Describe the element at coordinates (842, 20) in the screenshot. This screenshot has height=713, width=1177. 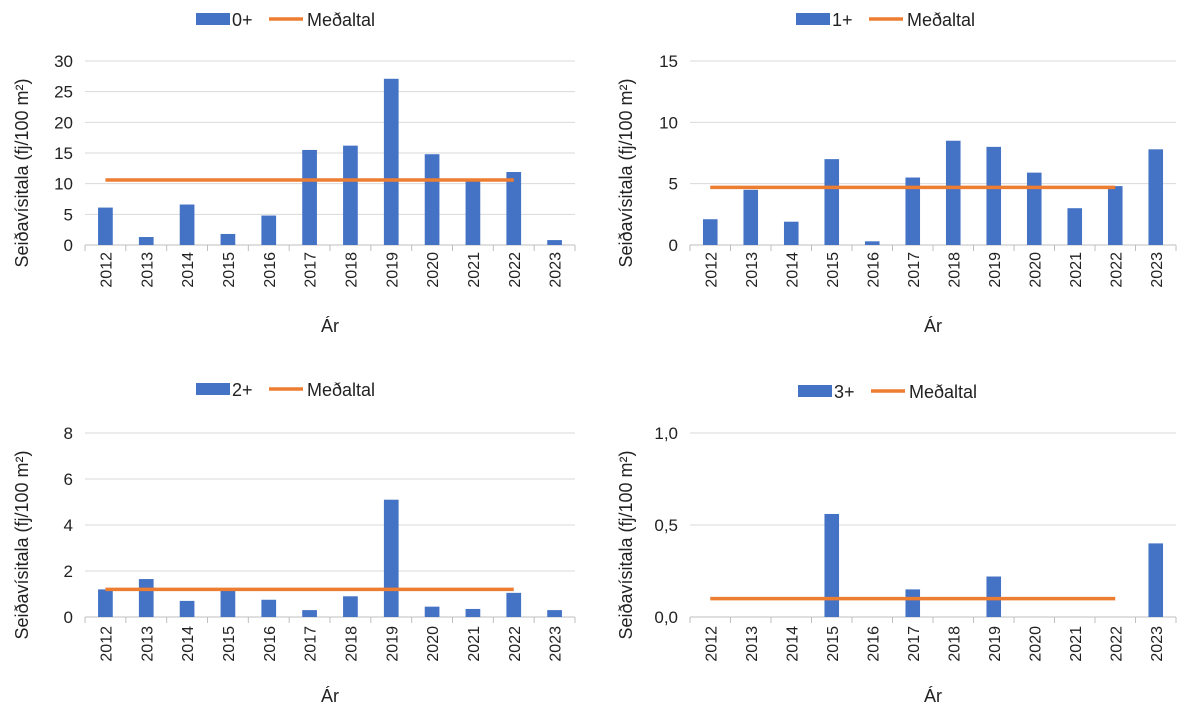
I see `legend-bar-label: 1+` at that location.